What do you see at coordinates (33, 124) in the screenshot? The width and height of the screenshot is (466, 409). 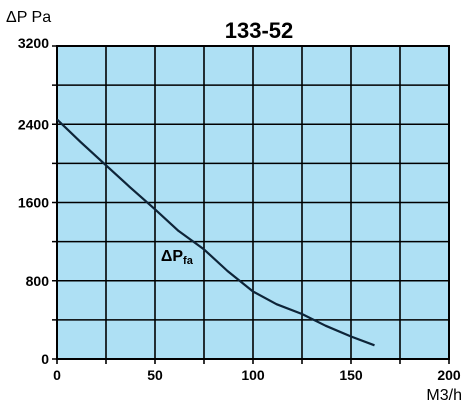 I see `y-tick-label: 2400` at bounding box center [33, 124].